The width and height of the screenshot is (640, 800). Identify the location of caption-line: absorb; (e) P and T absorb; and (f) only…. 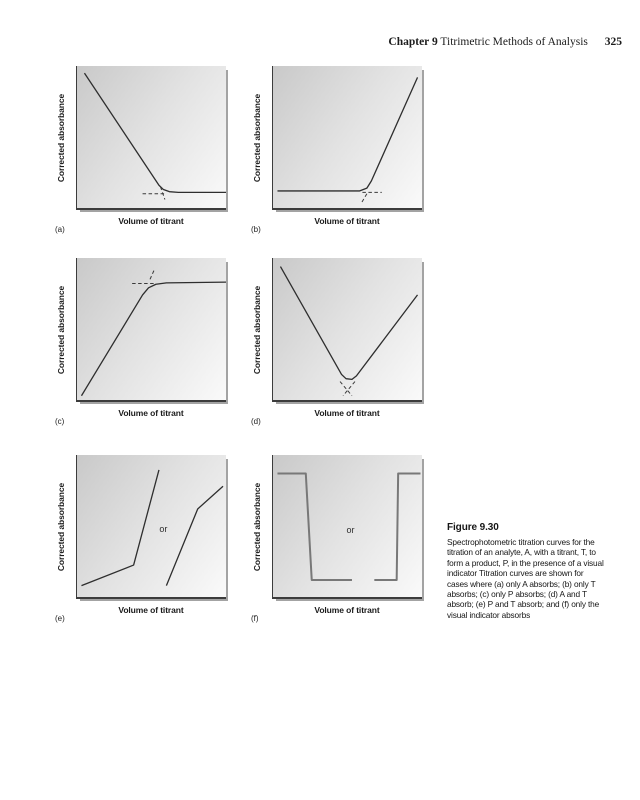
(523, 604).